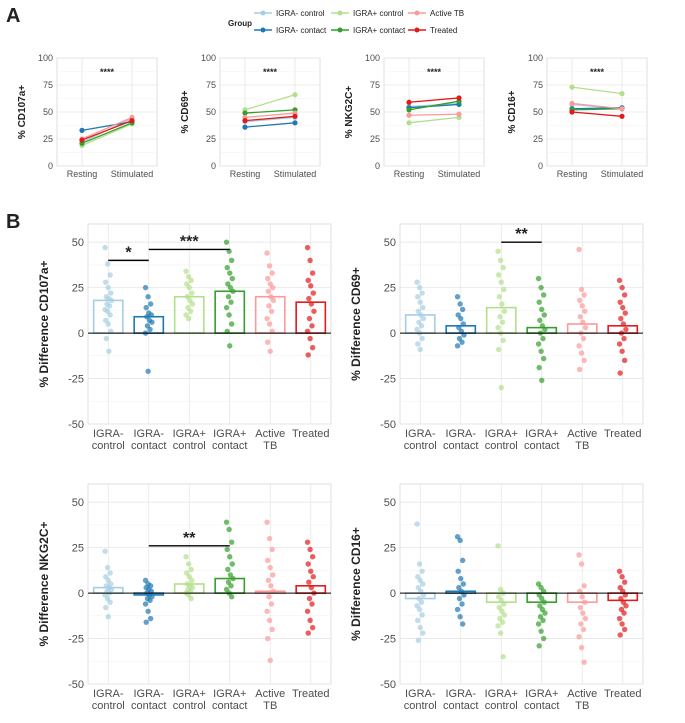 The image size is (685, 723). What do you see at coordinates (414, 116) in the screenshot?
I see `line-chart-nkg2c: 0 25 50 75 100 Resting Stimulated % NKG2C+ ****` at bounding box center [414, 116].